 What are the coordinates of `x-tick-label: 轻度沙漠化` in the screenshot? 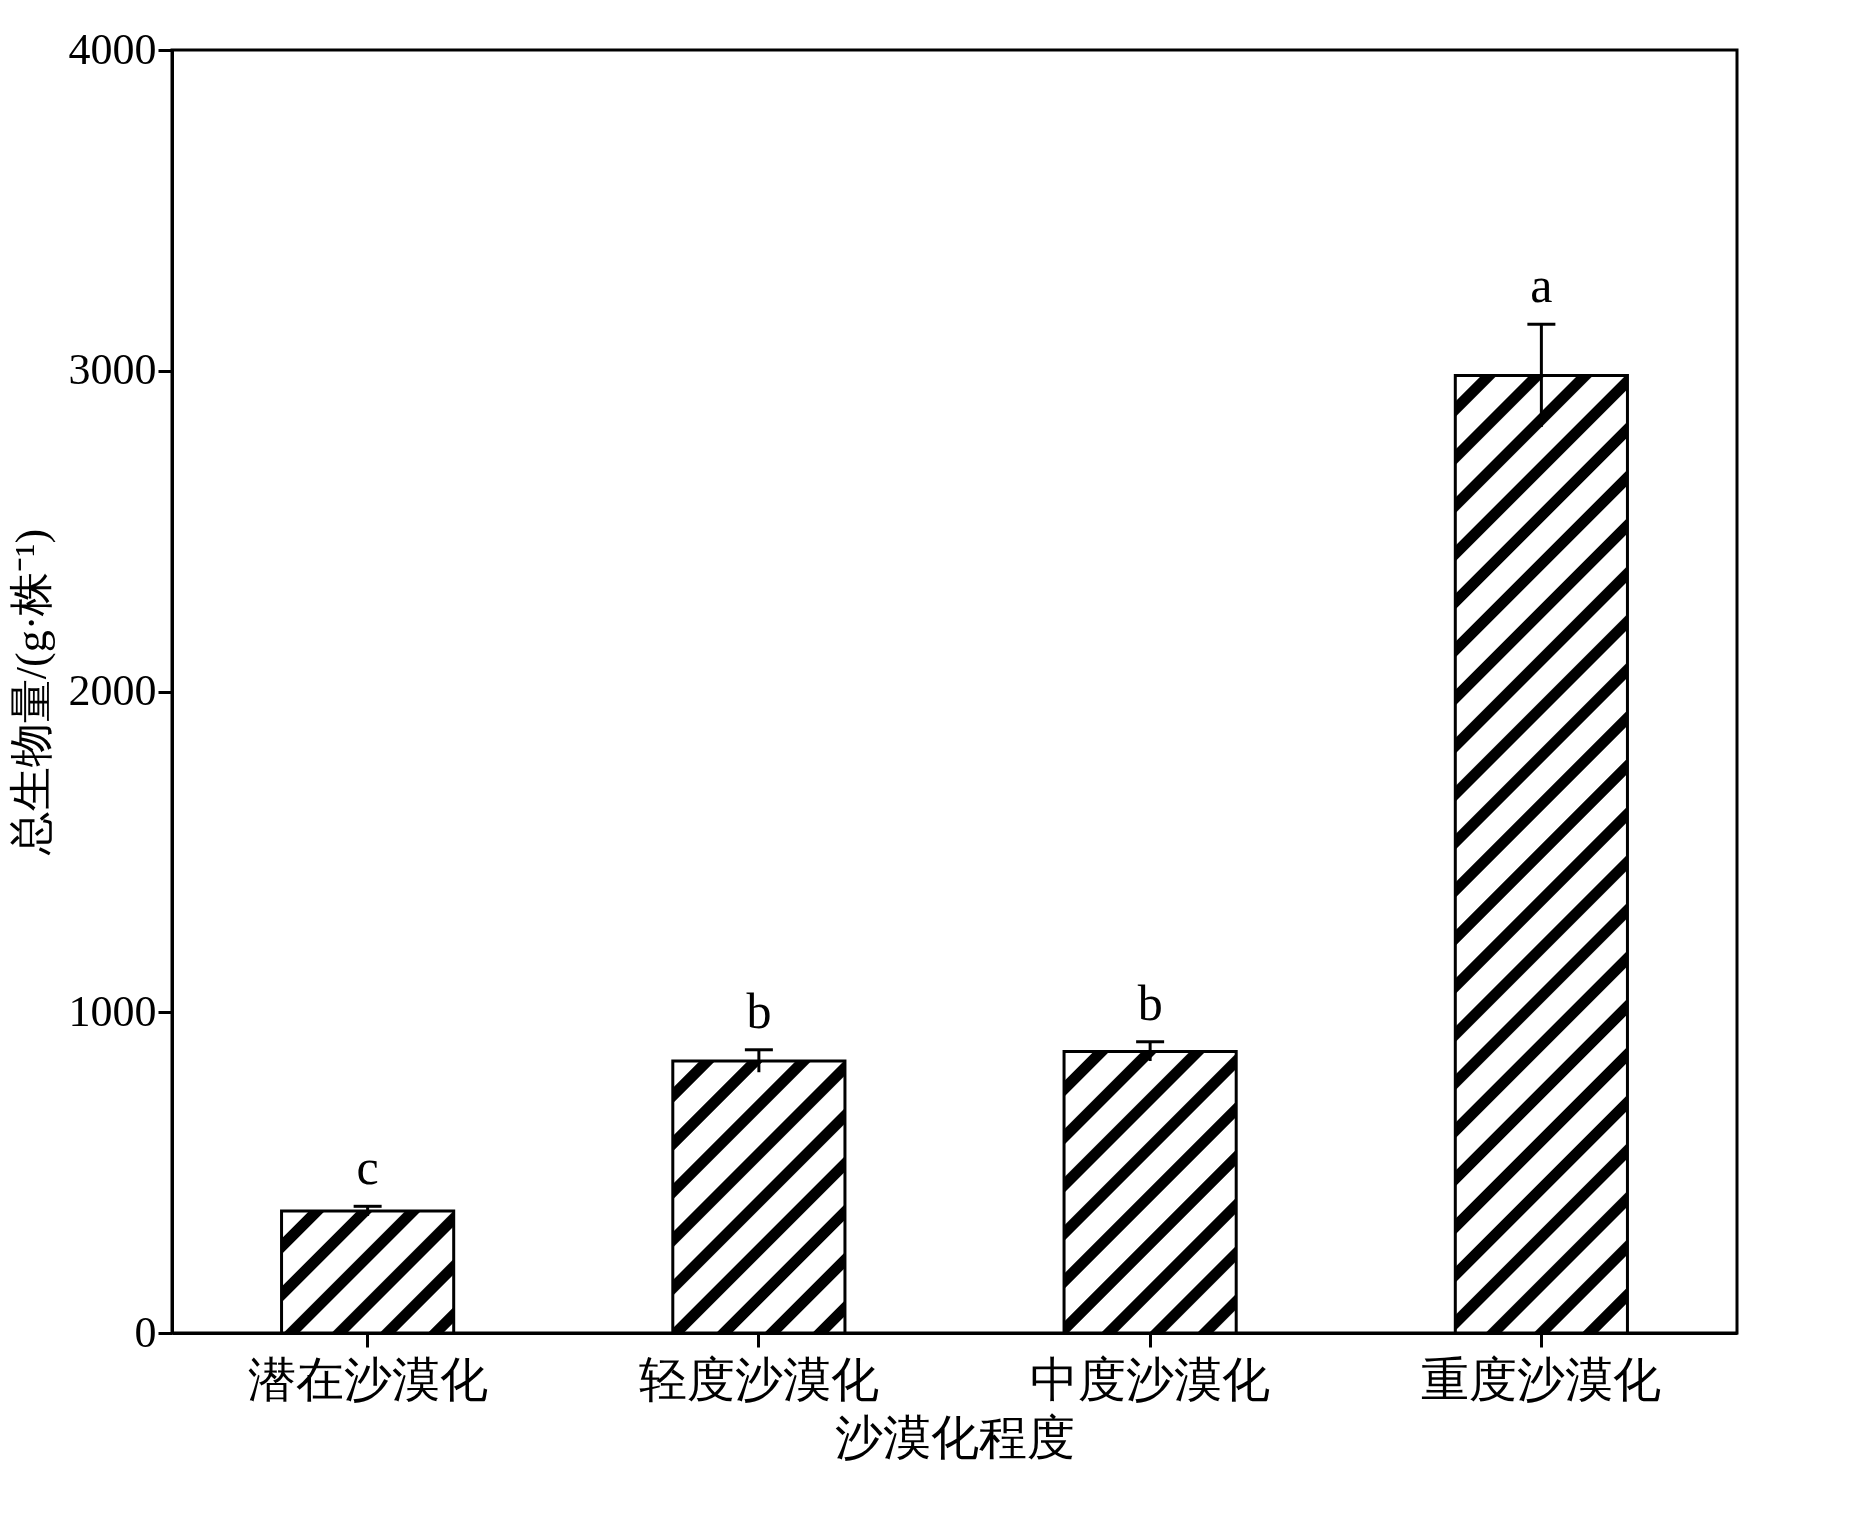 It's located at (758, 1379).